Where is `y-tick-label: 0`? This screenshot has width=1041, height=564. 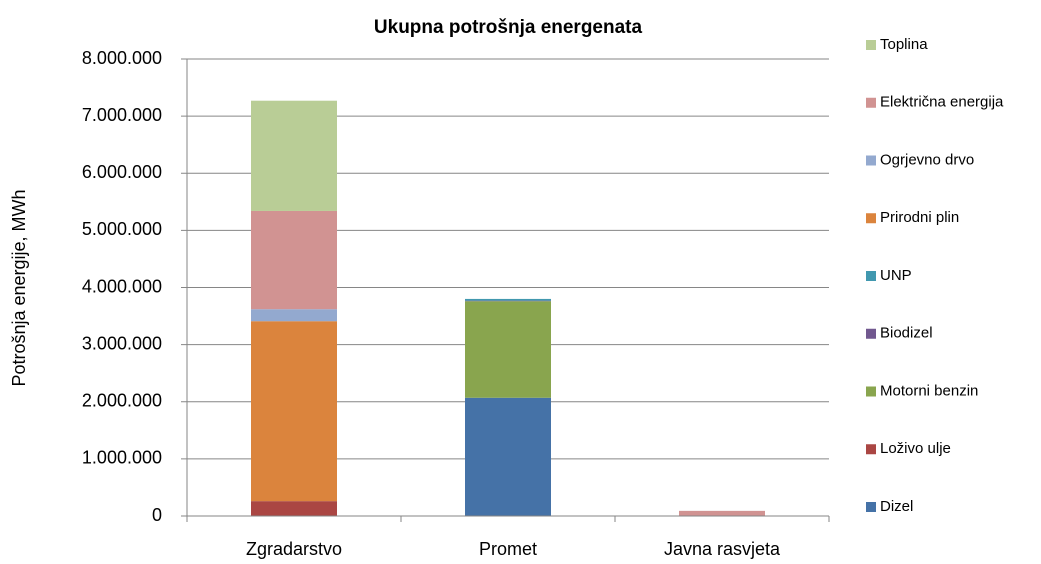
y-tick-label: 0 is located at coordinates (157, 515).